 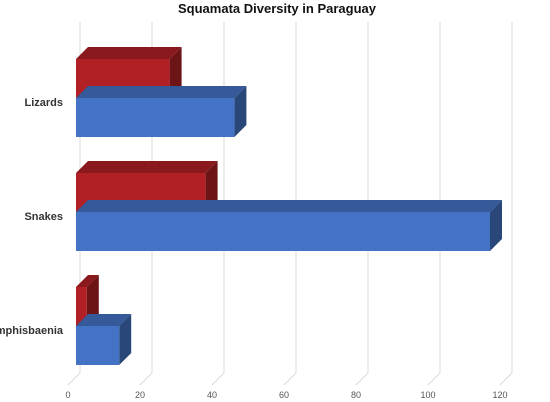 What do you see at coordinates (43, 103) in the screenshot?
I see `category-label-lizards: Lizards` at bounding box center [43, 103].